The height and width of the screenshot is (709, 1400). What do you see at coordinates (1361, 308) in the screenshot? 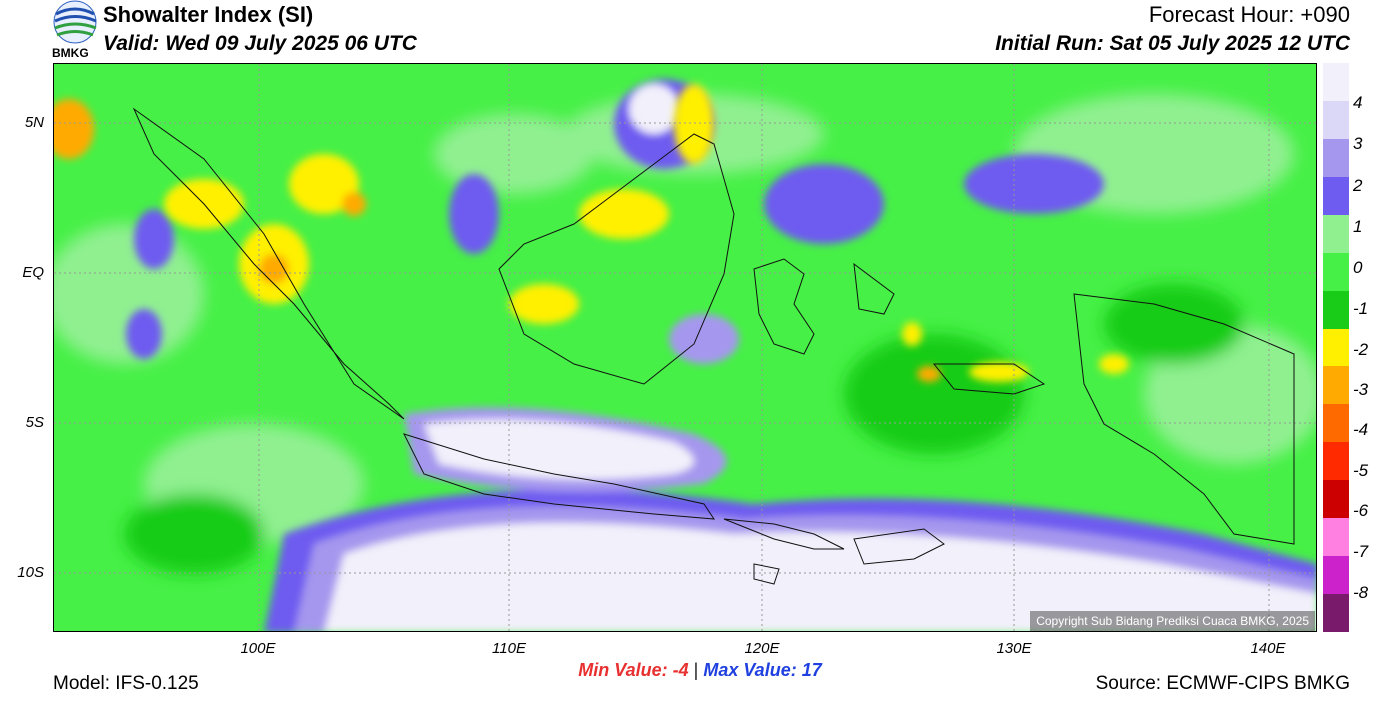
I see `legend-label-minus1: -1` at bounding box center [1361, 308].